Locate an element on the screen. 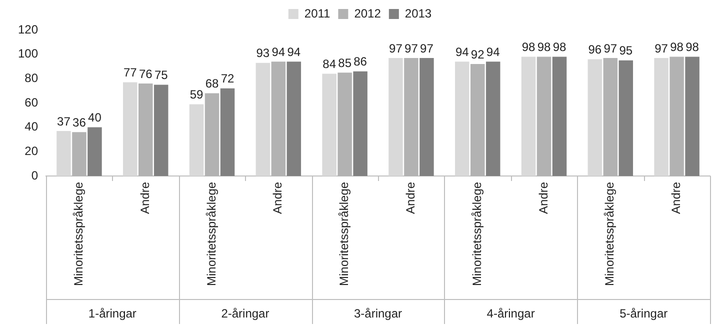 This screenshot has width=720, height=332. y-tick-label: 20 is located at coordinates (31, 151).